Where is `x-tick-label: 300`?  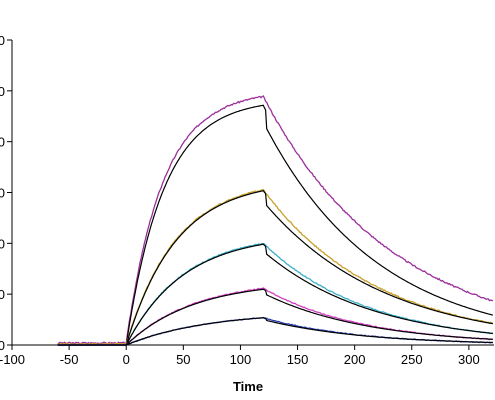 x-tick-label: 300 is located at coordinates (469, 359).